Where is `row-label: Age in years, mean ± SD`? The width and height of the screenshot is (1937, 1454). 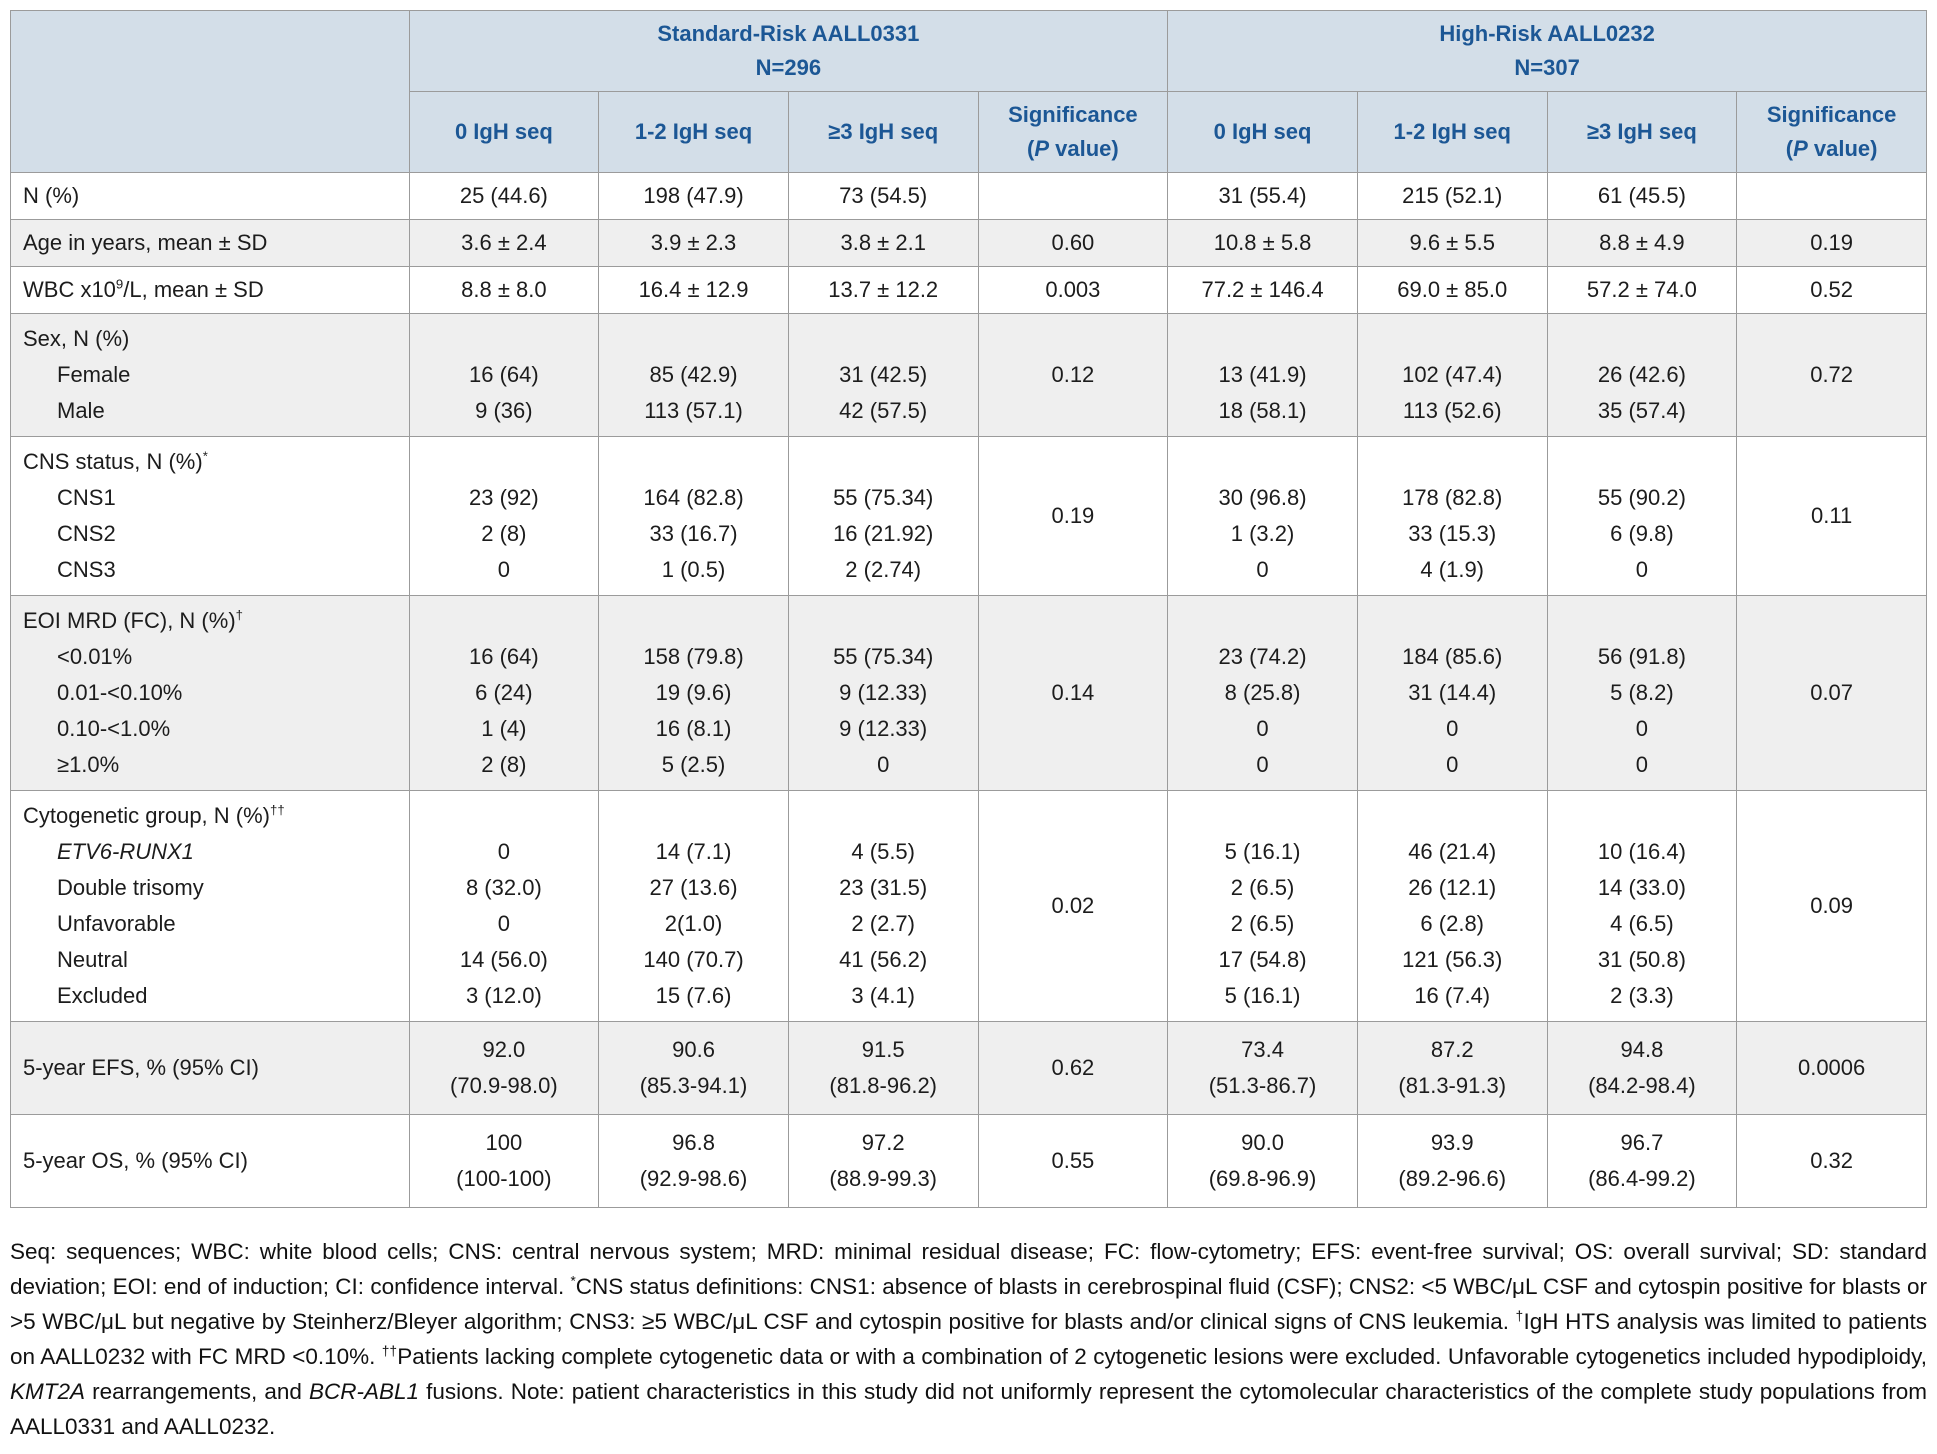
row-label: Age in years, mean ± SD is located at coordinates (210, 243).